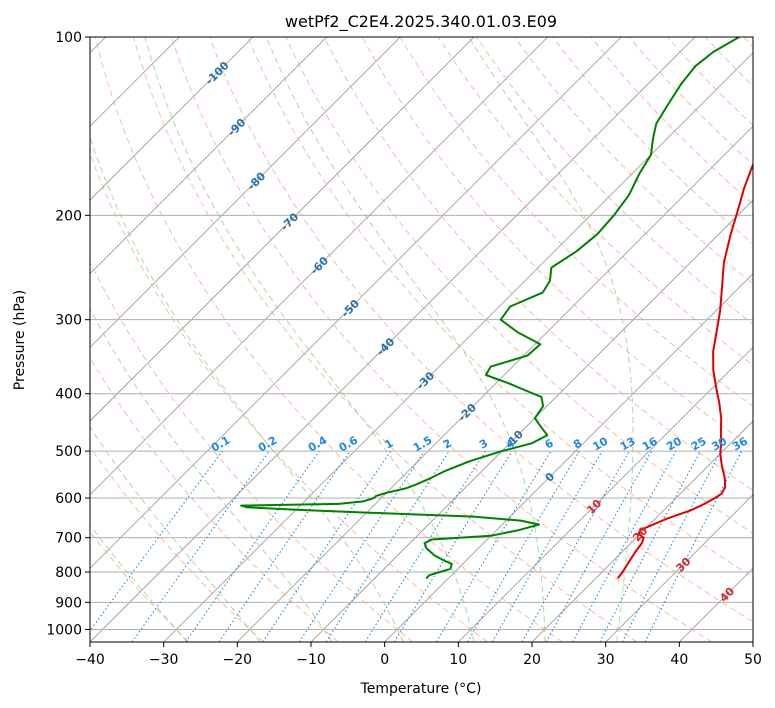  What do you see at coordinates (384, 660) in the screenshot?
I see `x-tick-label: 0` at bounding box center [384, 660].